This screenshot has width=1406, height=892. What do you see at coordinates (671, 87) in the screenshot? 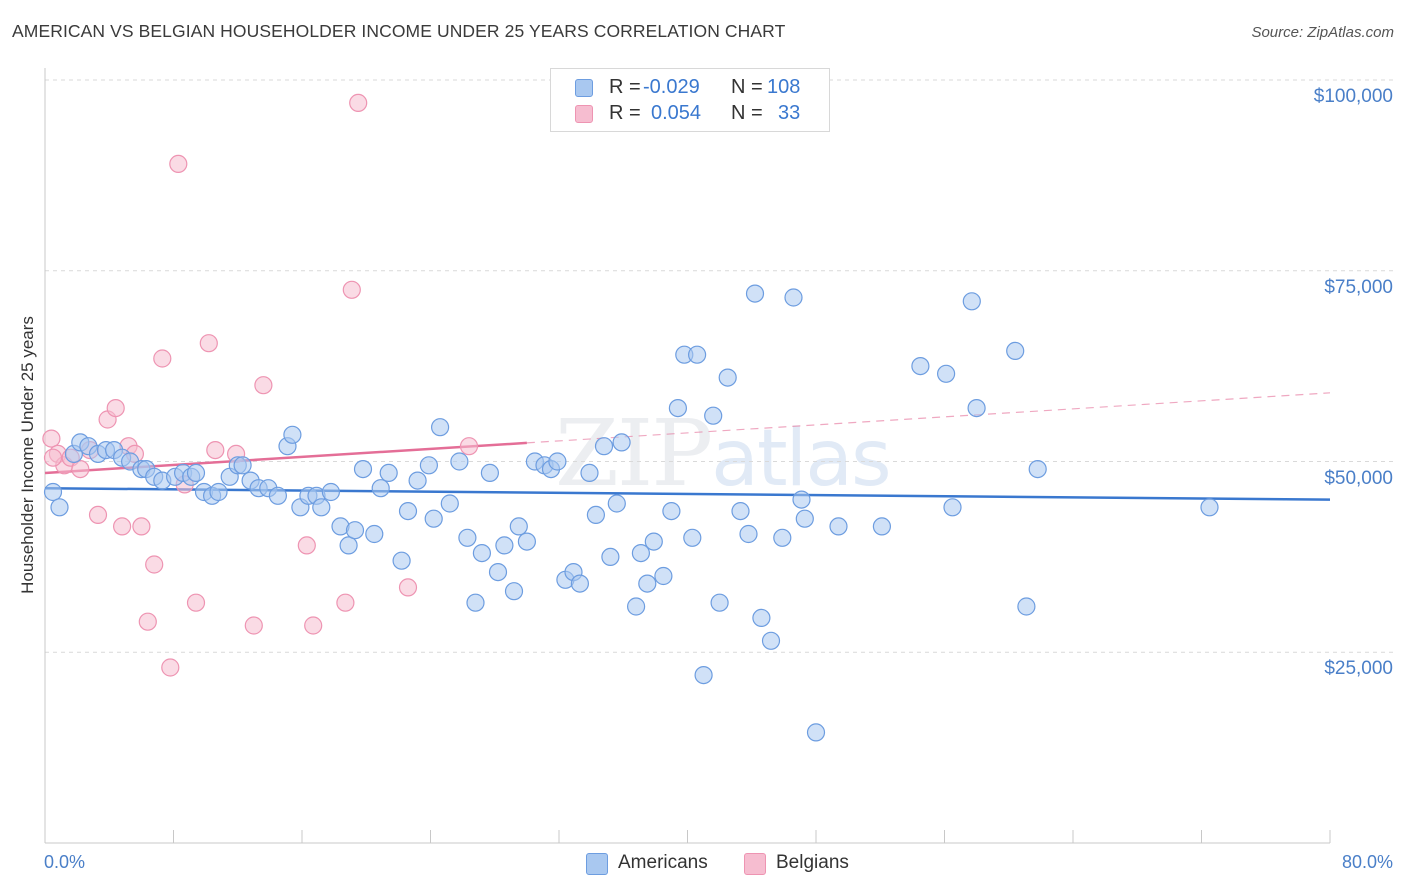
I see `americans-r-value: -0.029` at bounding box center [671, 87].